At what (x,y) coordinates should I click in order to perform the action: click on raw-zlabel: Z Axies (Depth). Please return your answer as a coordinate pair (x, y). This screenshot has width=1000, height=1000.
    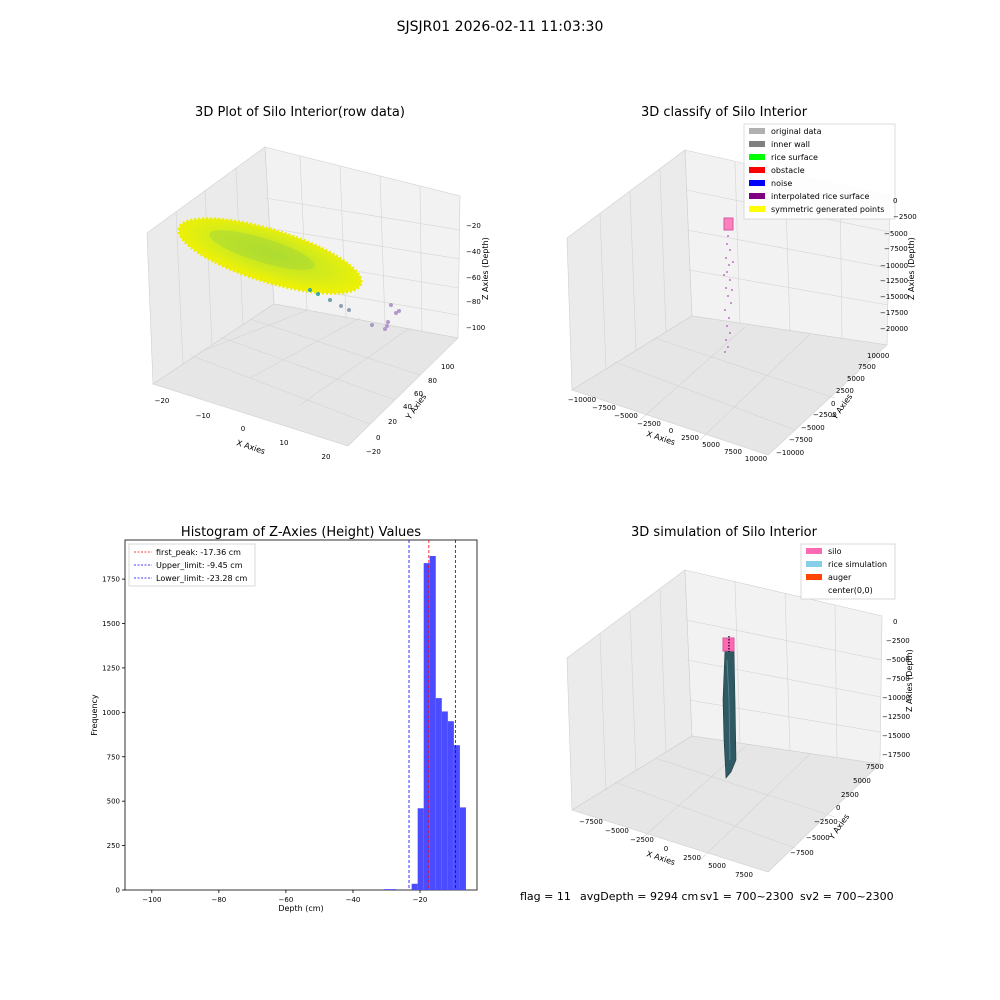
    Looking at the image, I should click on (485, 268).